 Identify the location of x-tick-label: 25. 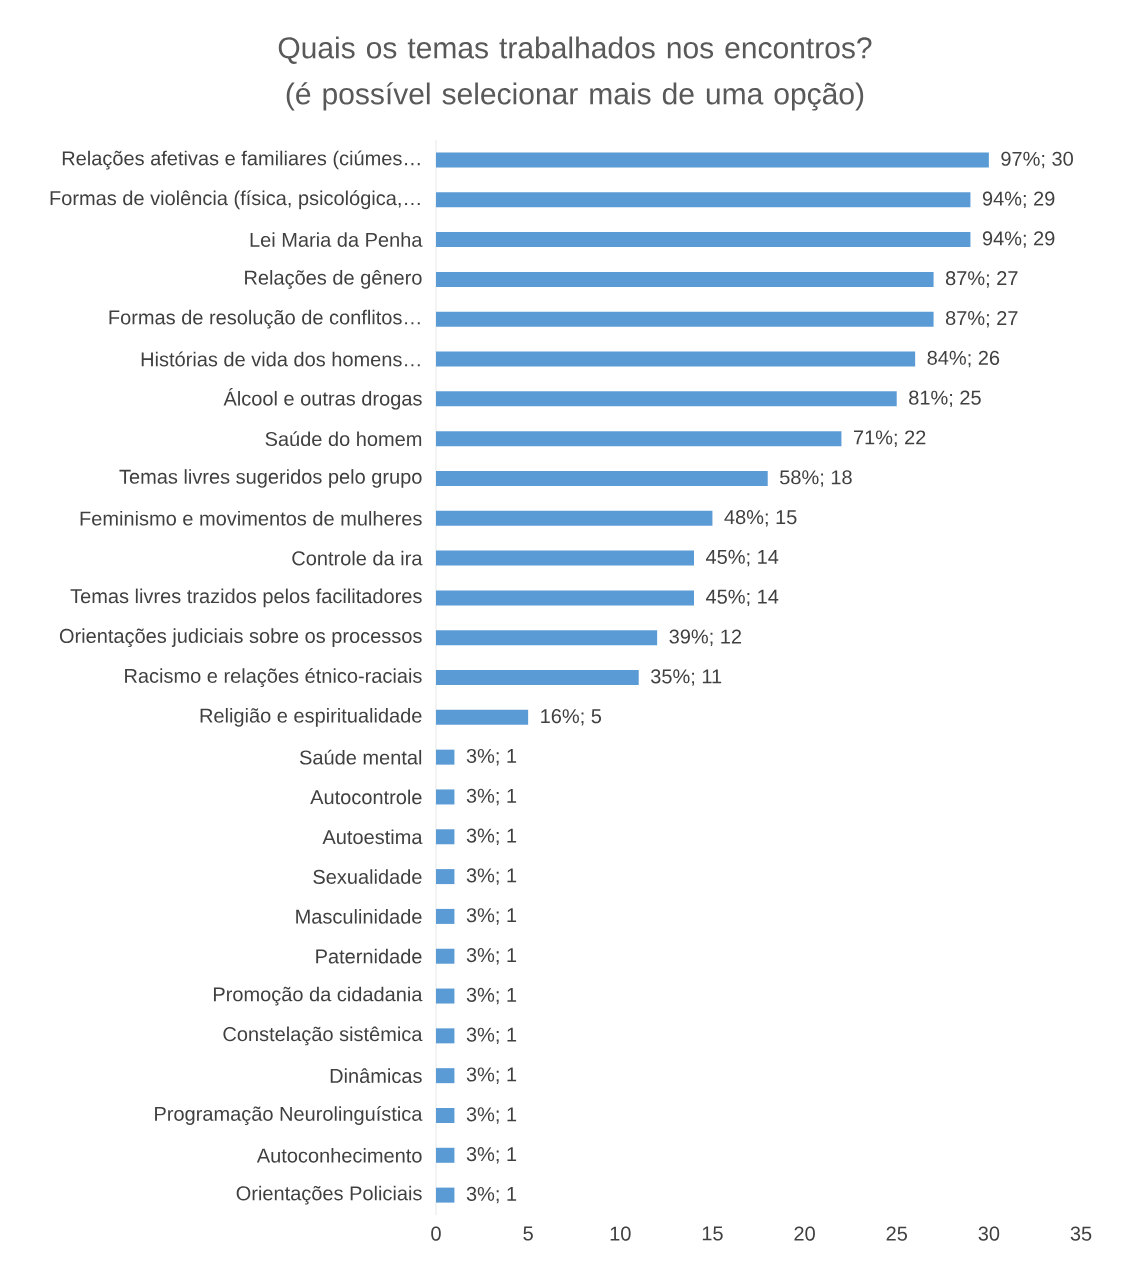
(896, 1233).